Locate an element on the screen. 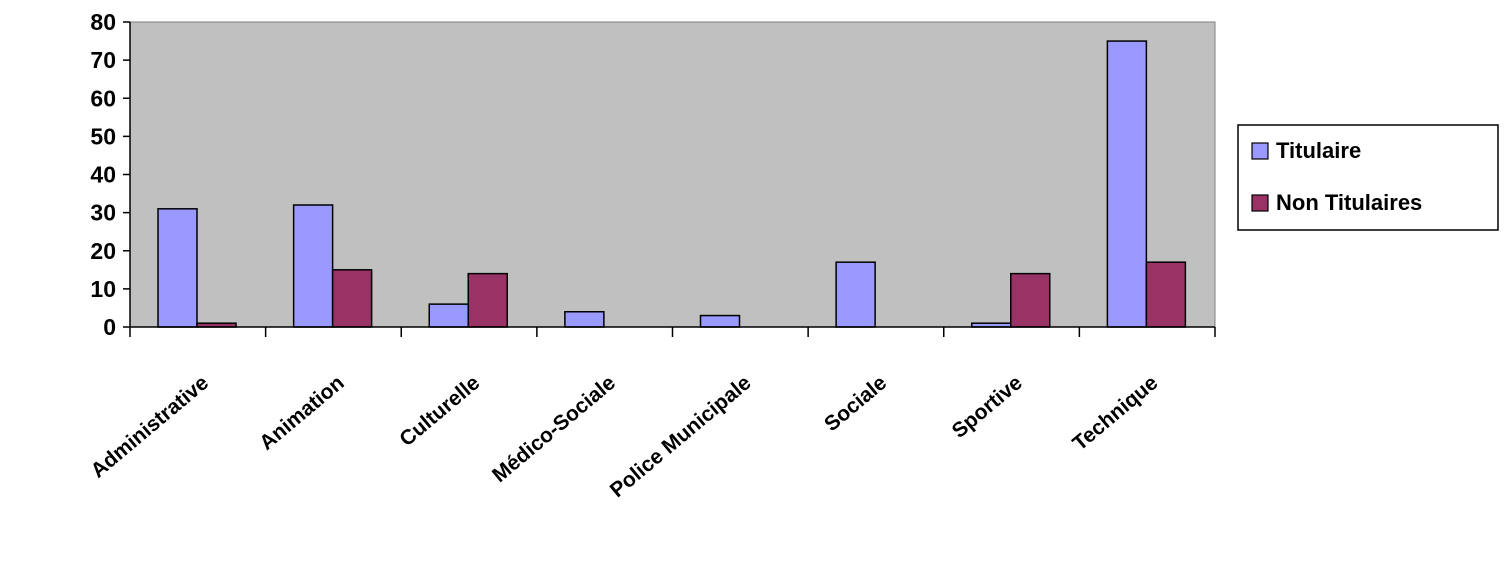 The width and height of the screenshot is (1509, 579). legend-box is located at coordinates (1368, 177).